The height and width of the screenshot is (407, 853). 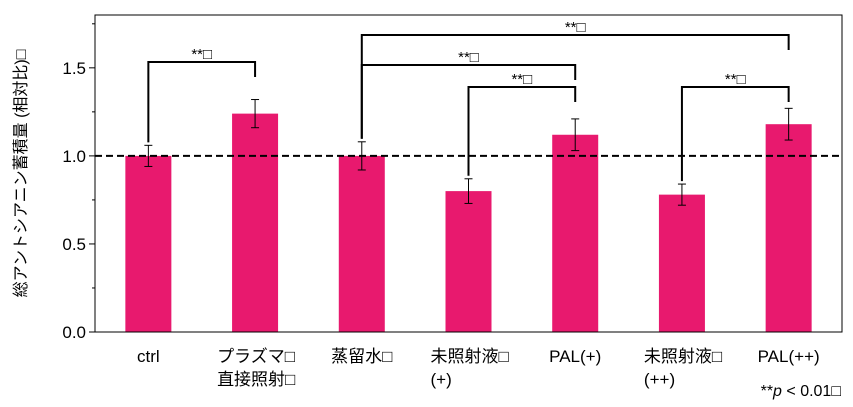 I want to click on y-tick-label: 1.0, so click(x=74, y=156).